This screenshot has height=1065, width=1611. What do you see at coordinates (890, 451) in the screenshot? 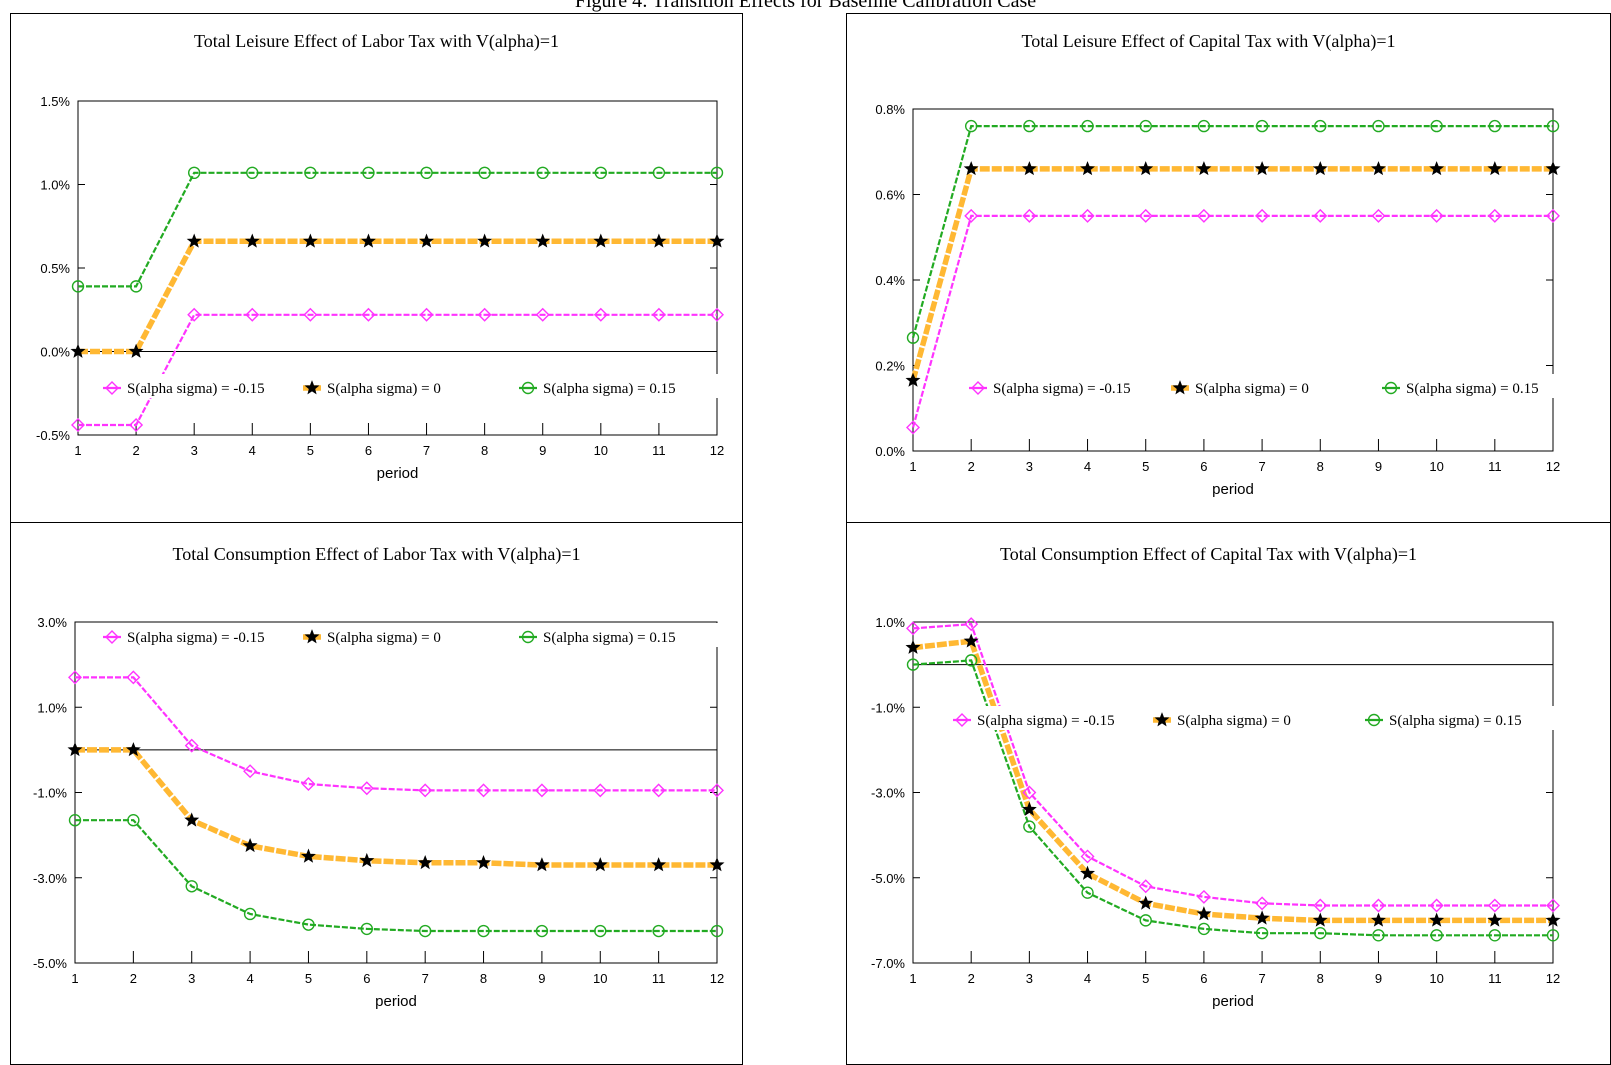
I see `y-tick-label: 0.0%` at bounding box center [890, 451].